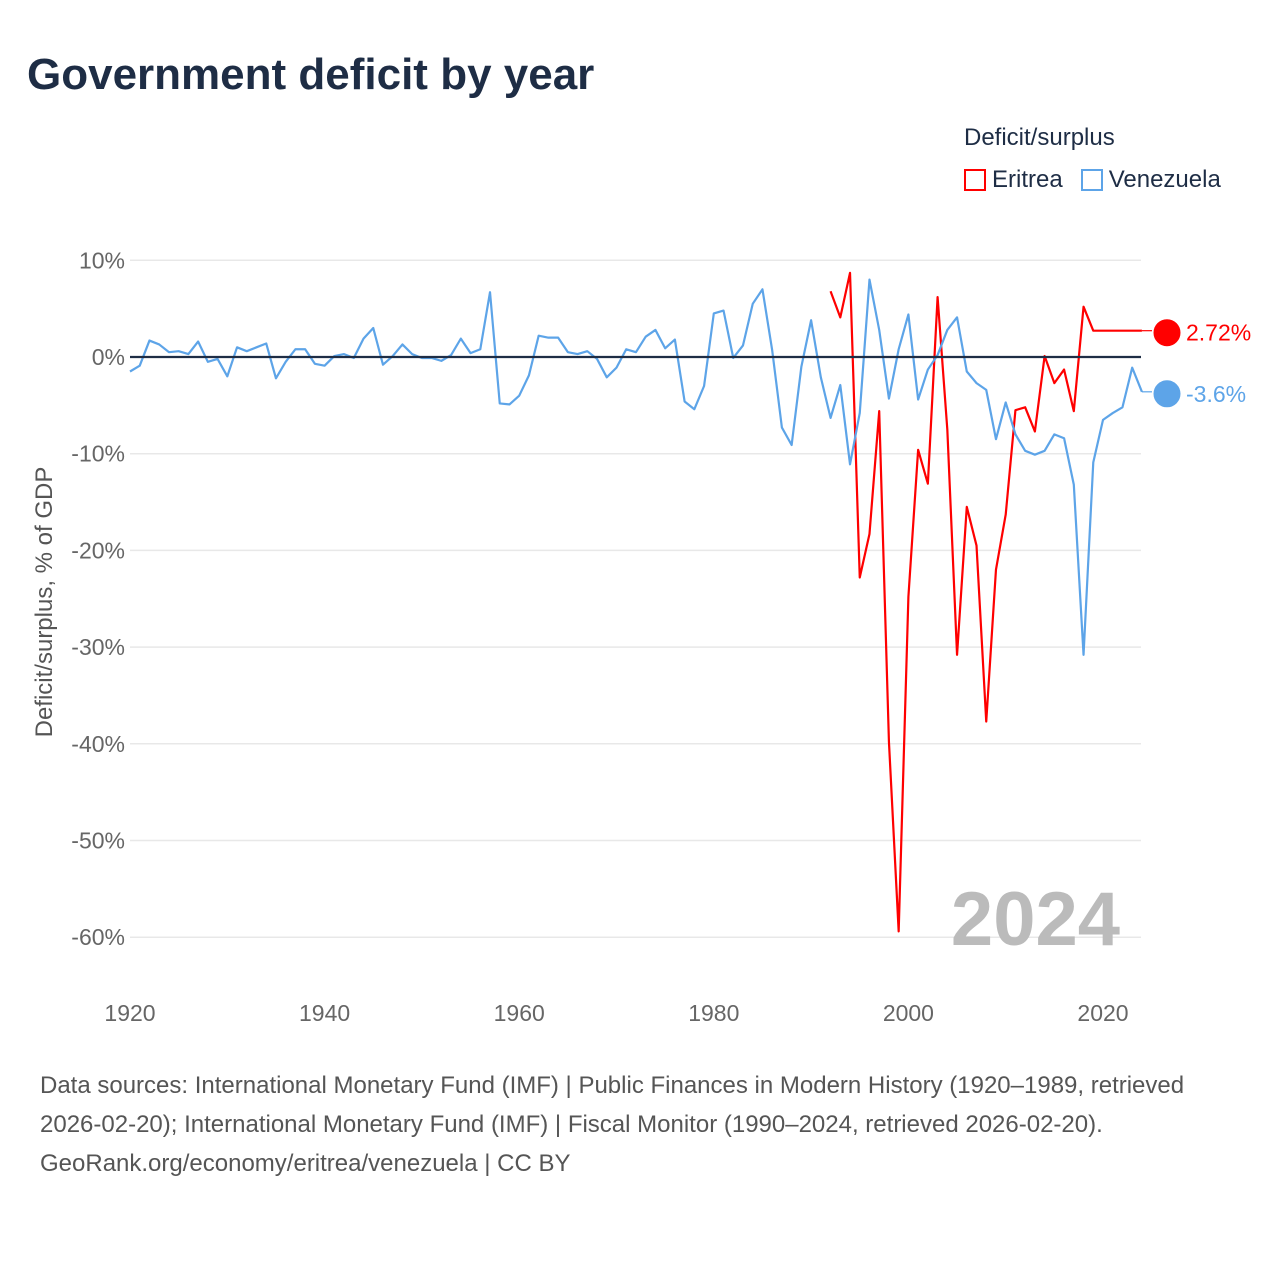 Image resolution: width=1280 pixels, height=1280 pixels. I want to click on flag-icon-venezuela, so click(1167, 394).